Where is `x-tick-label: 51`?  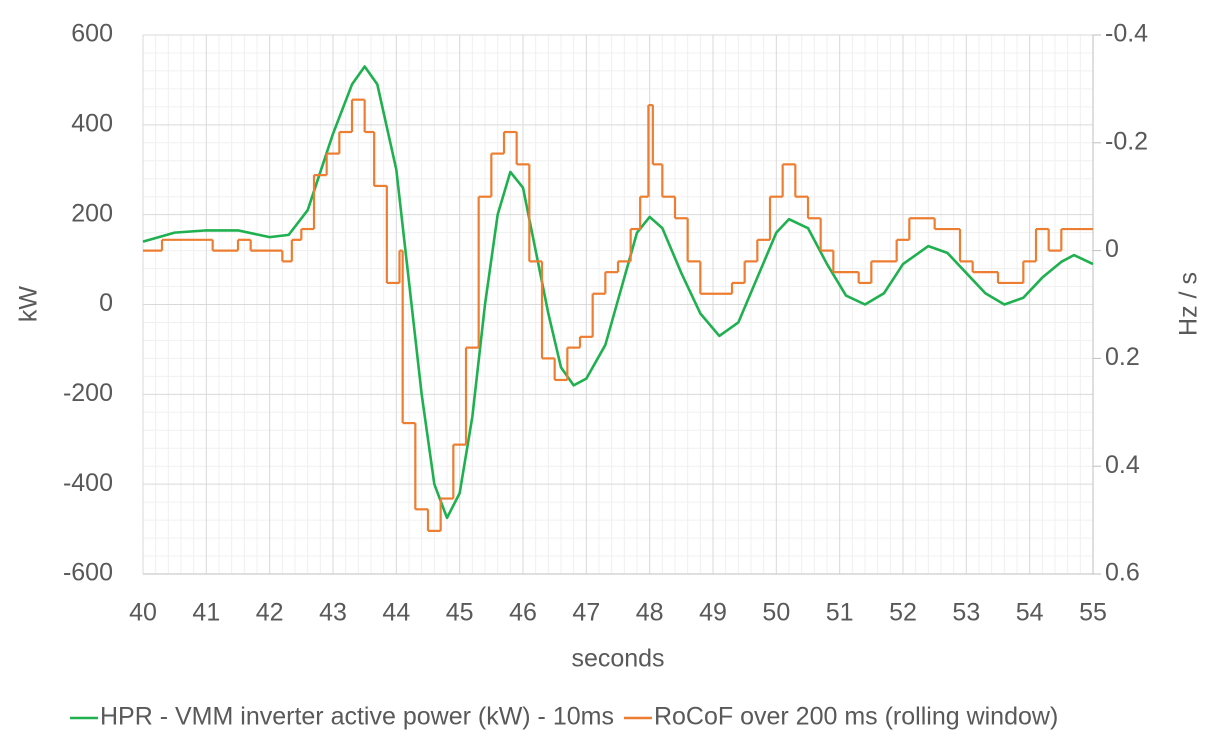
x-tick-label: 51 is located at coordinates (840, 613).